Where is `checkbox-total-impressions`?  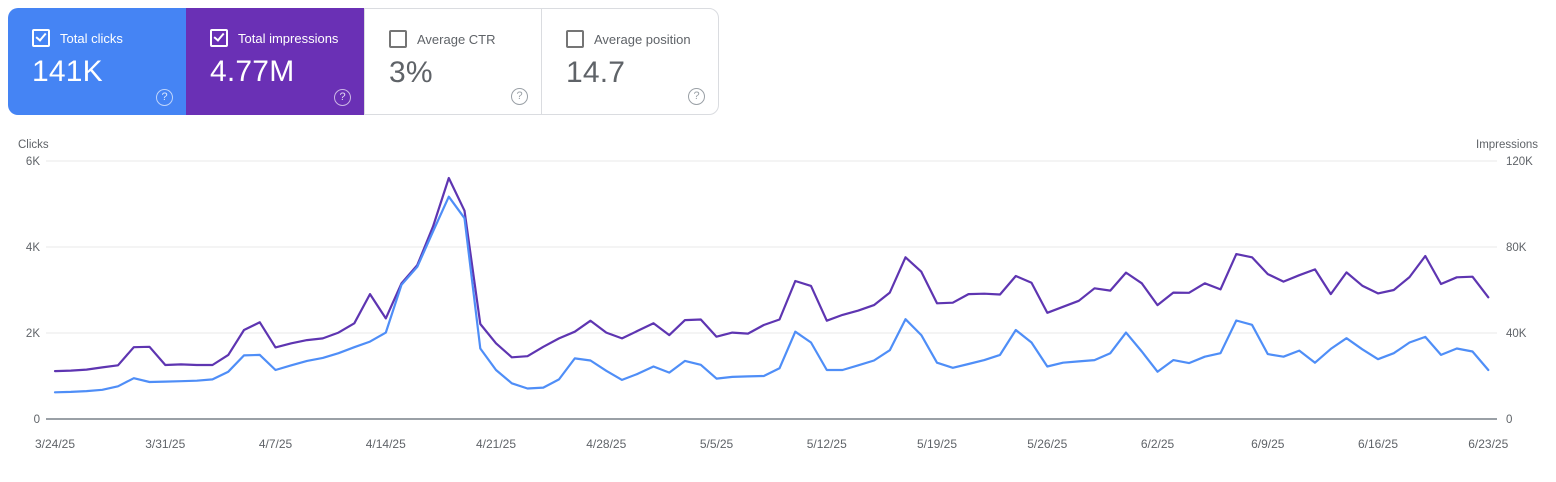
checkbox-total-impressions is located at coordinates (219, 38).